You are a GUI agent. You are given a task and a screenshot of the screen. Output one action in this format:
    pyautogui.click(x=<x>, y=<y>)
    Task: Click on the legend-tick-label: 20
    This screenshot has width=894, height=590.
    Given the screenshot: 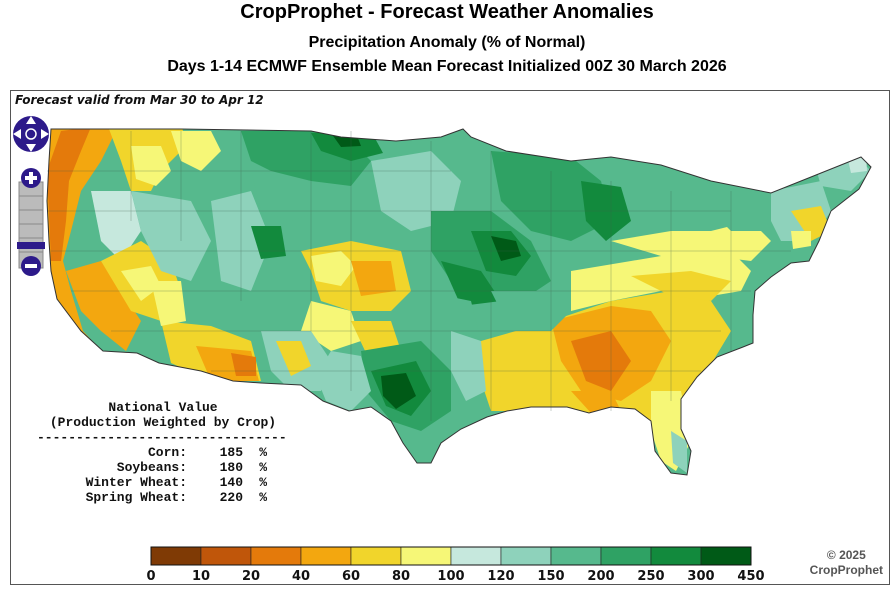 What is the action you would take?
    pyautogui.click(x=251, y=576)
    